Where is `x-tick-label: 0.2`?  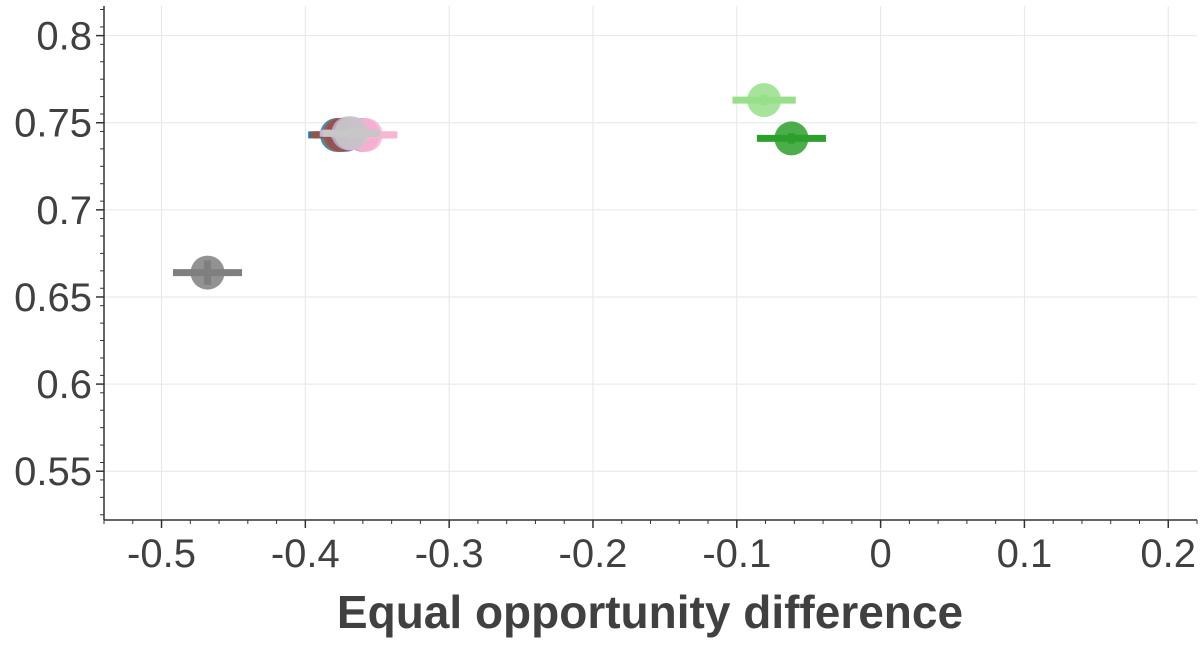
x-tick-label: 0.2 is located at coordinates (1168, 554).